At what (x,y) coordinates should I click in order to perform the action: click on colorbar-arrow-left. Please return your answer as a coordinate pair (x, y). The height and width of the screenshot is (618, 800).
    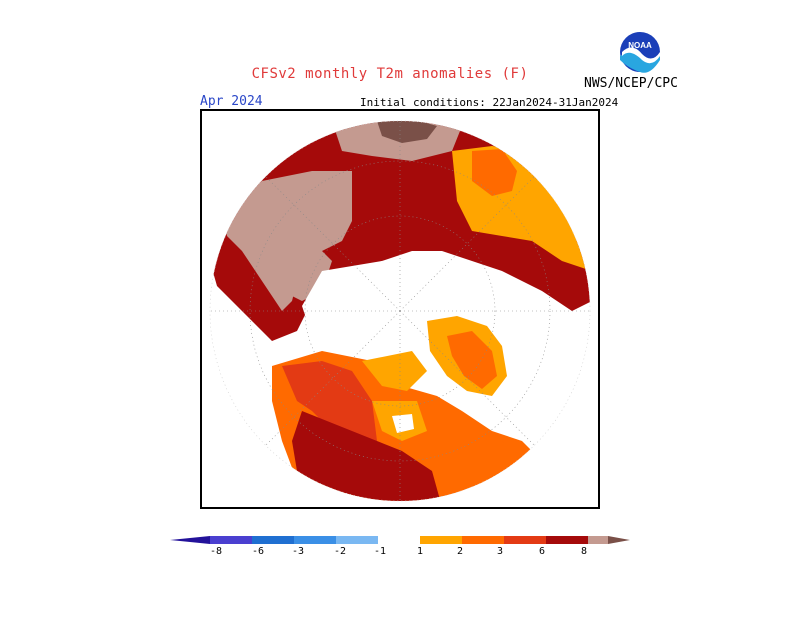
    Looking at the image, I should click on (190, 540).